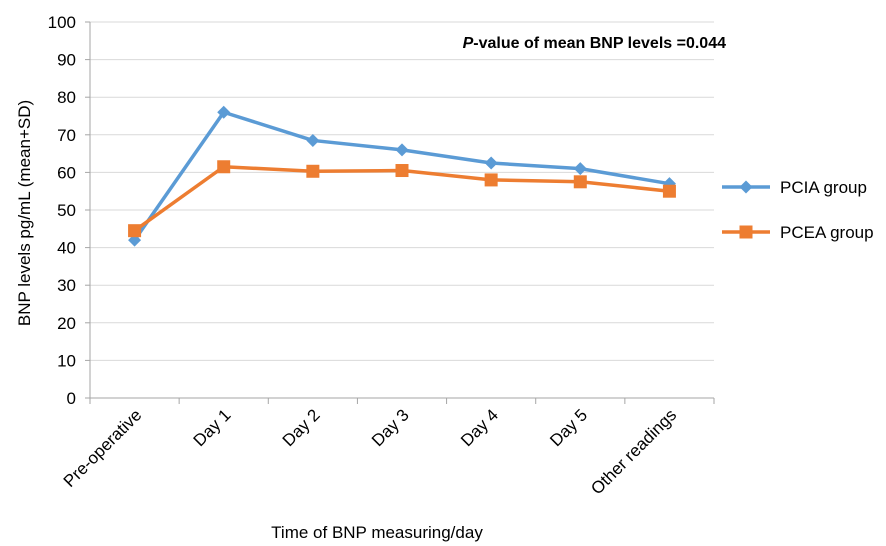 The image size is (886, 546). Describe the element at coordinates (212, 427) in the screenshot. I see `x-tick-label-1: Day 1` at that location.